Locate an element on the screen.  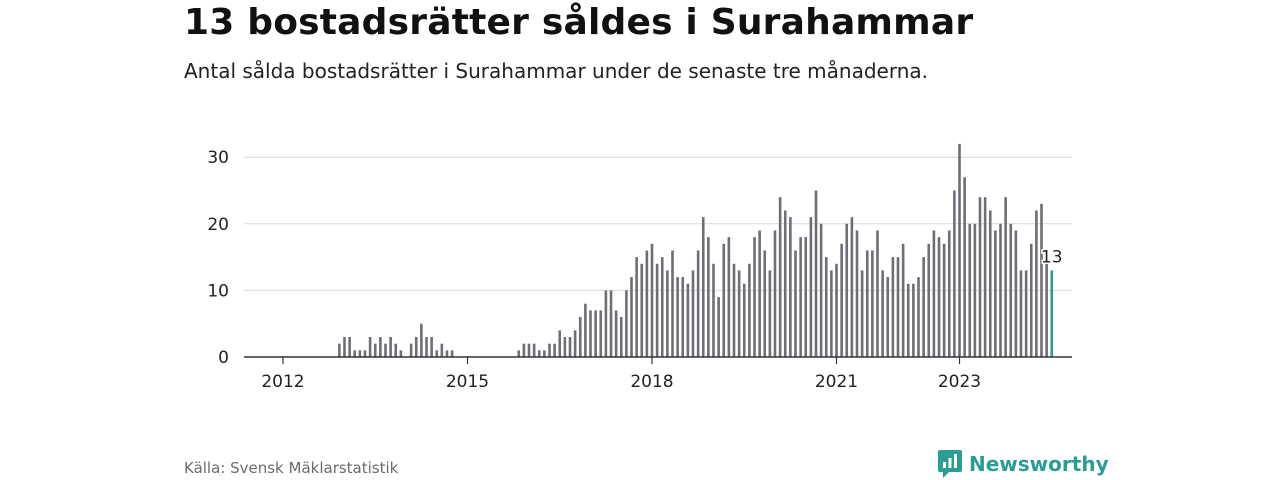
y-tick-label: 10 is located at coordinates (218, 291).